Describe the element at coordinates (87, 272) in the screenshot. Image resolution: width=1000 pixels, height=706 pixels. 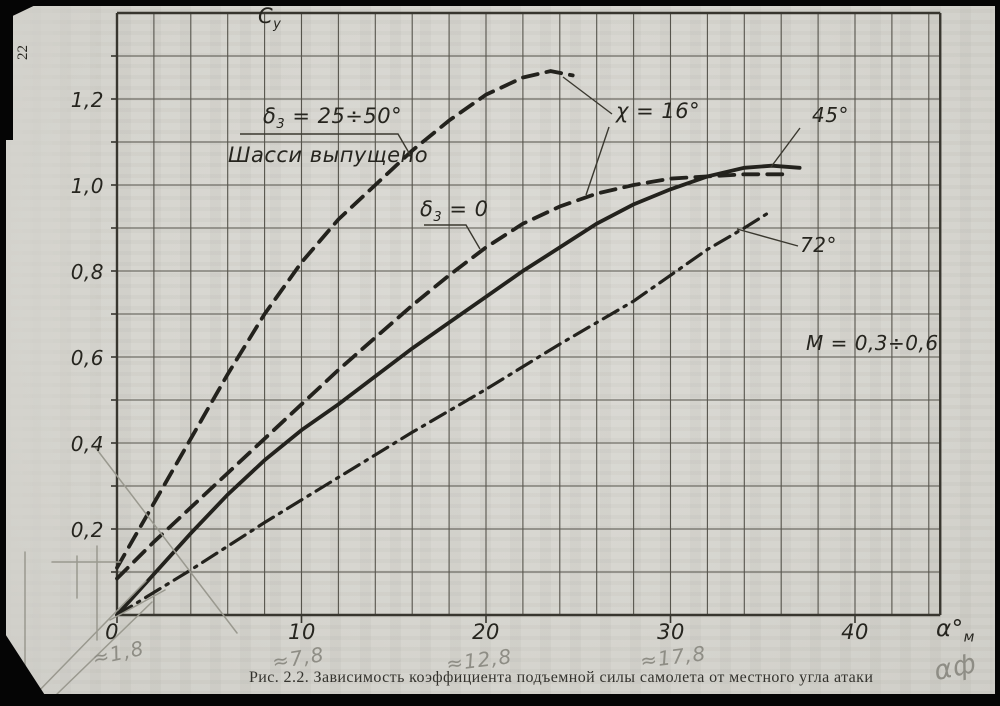
I see `y-tick-0-8: 0,8` at that location.